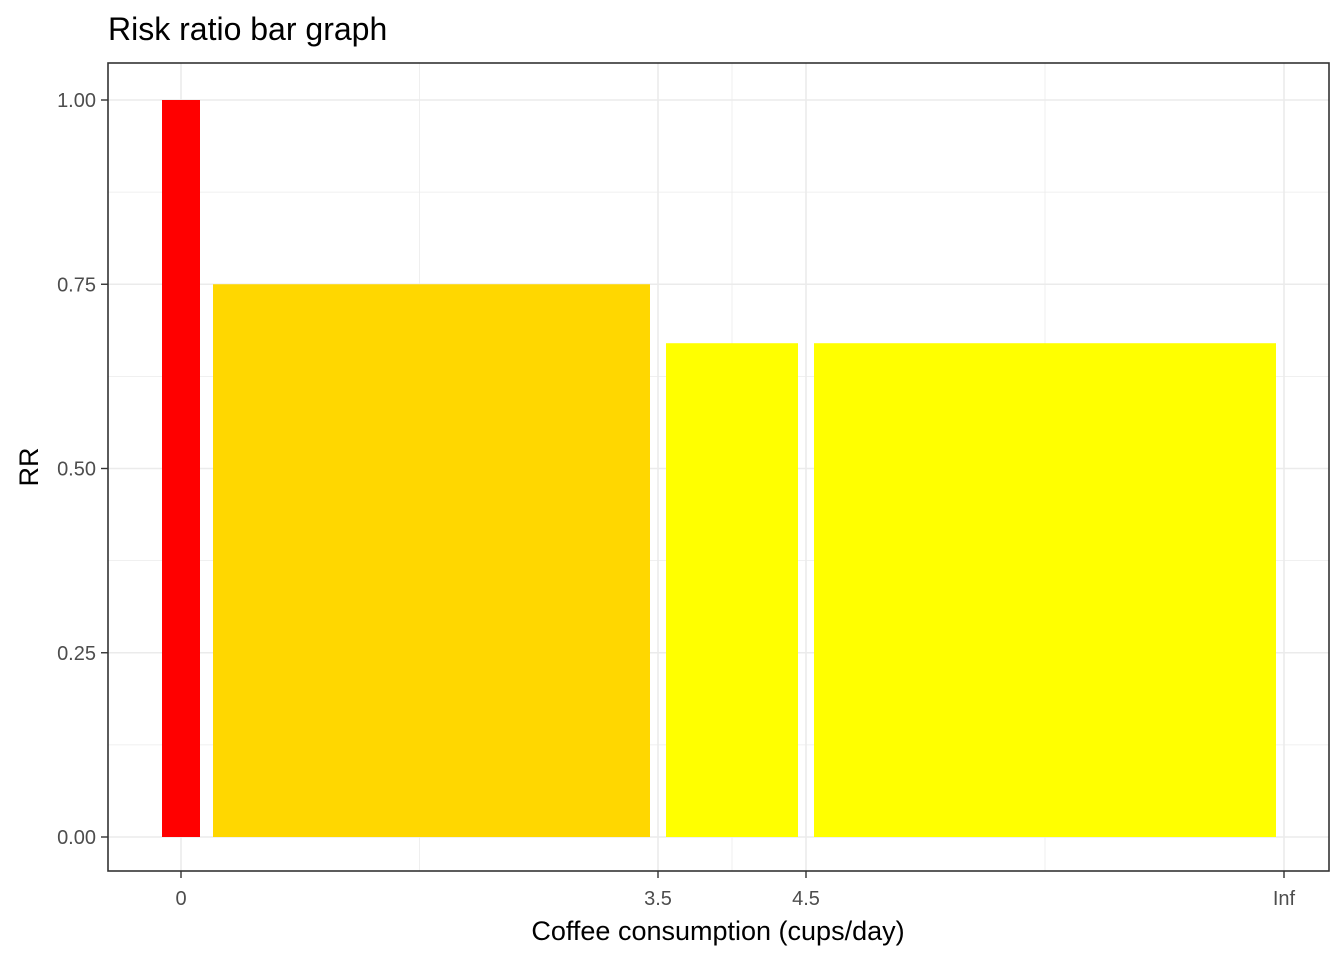 This screenshot has height=960, width=1344. What do you see at coordinates (1284, 899) in the screenshot?
I see `x-tick-label: Inf` at bounding box center [1284, 899].